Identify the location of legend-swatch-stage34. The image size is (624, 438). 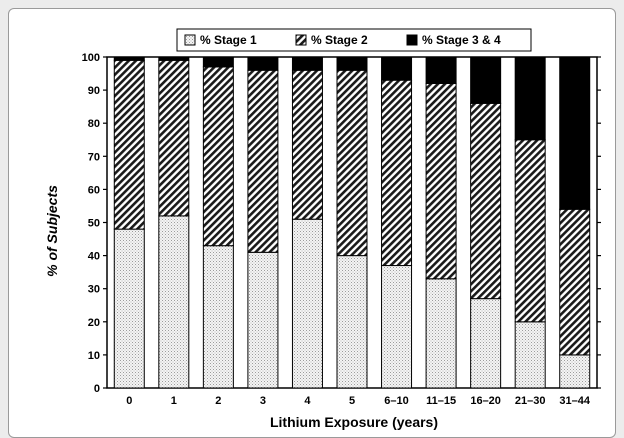
(412, 40).